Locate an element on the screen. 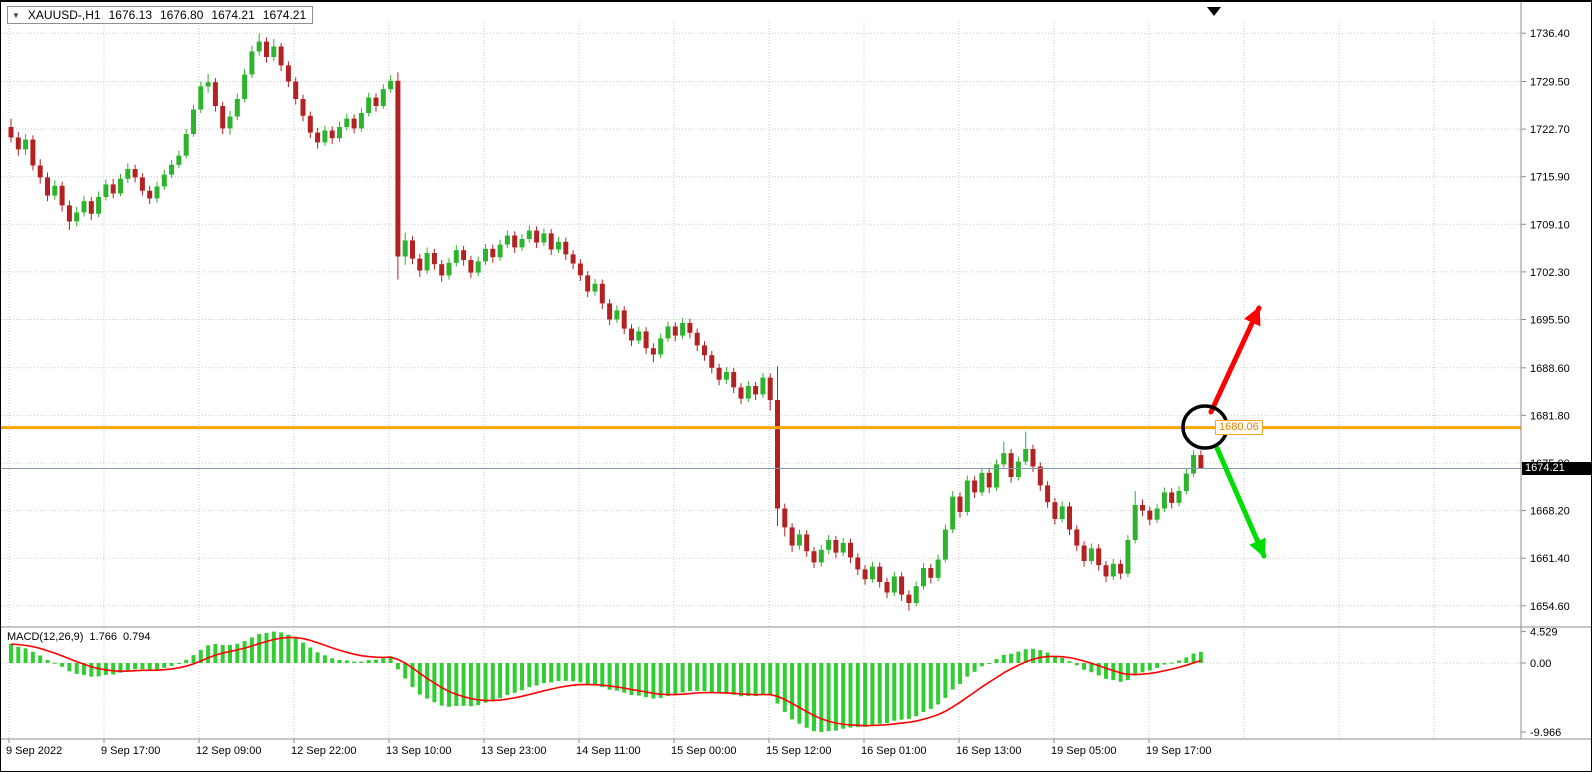 The height and width of the screenshot is (772, 1592). one-click-collapse-icon: ▼ is located at coordinates (16, 15).